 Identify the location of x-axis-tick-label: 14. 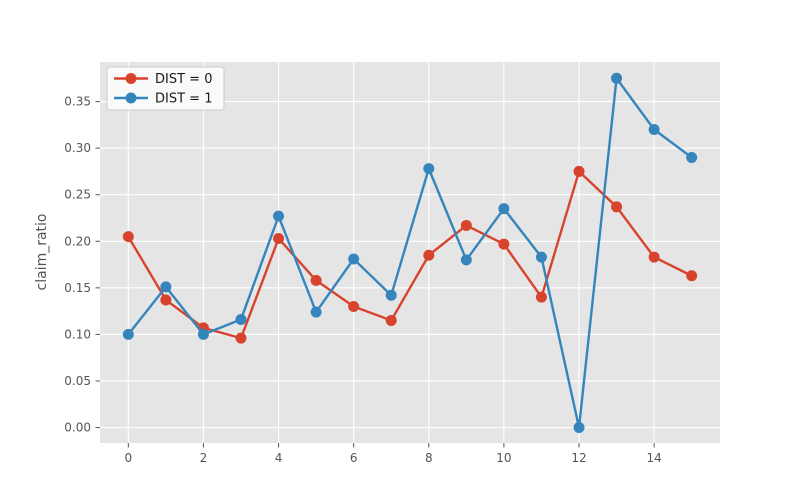
(653, 458).